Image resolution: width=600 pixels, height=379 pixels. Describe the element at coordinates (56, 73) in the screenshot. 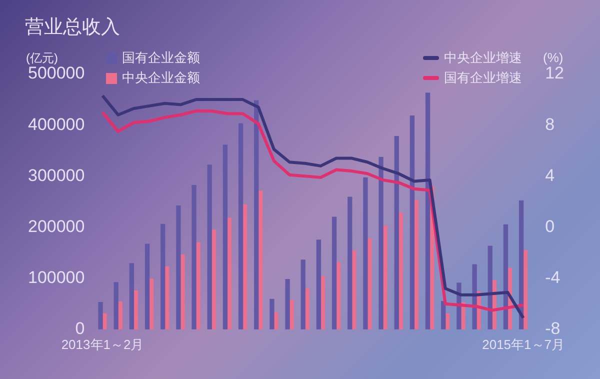

I see `y-tick-label: 500000` at that location.